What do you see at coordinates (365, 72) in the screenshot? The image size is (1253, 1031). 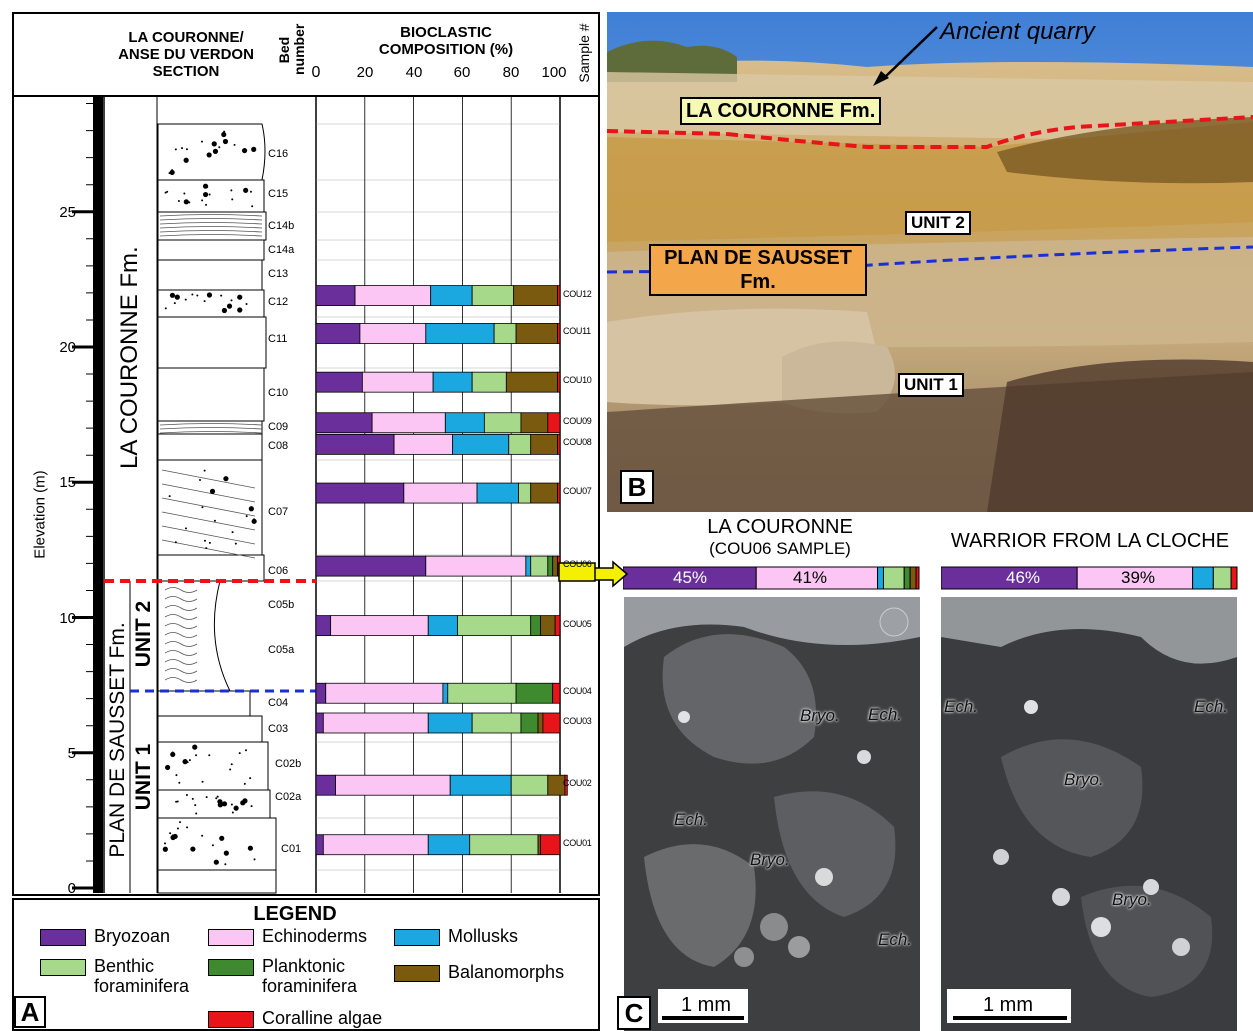 I see `x-tick-label: 20` at bounding box center [365, 72].